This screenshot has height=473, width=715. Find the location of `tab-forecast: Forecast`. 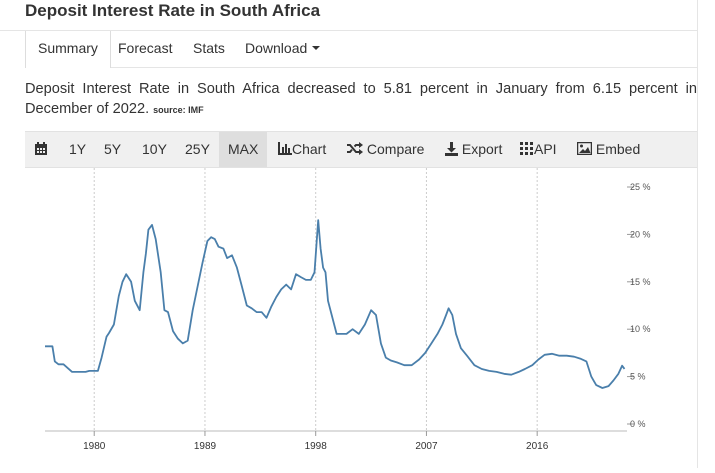

tab-forecast: Forecast is located at coordinates (145, 48).